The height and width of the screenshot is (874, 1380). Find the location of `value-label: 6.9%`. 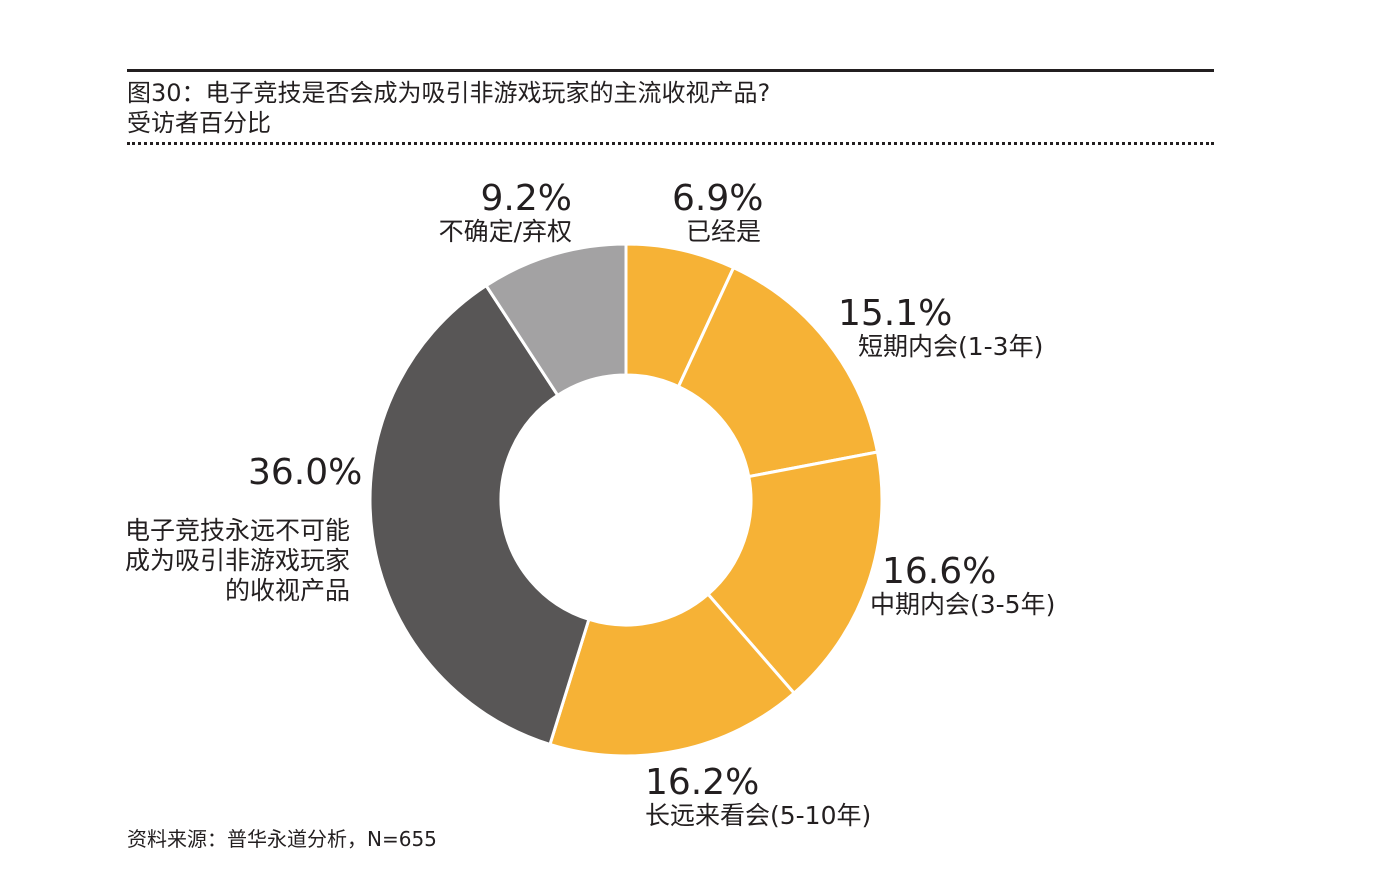

value-label: 6.9% is located at coordinates (718, 198).